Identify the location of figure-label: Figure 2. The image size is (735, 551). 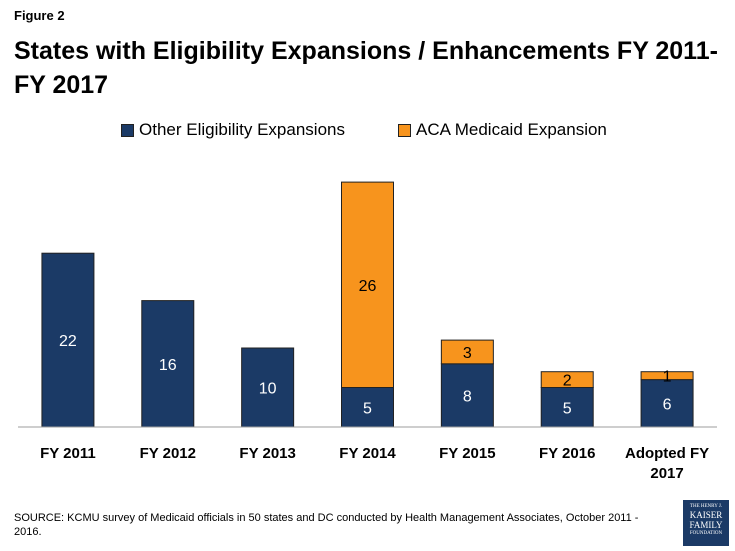
(39, 15).